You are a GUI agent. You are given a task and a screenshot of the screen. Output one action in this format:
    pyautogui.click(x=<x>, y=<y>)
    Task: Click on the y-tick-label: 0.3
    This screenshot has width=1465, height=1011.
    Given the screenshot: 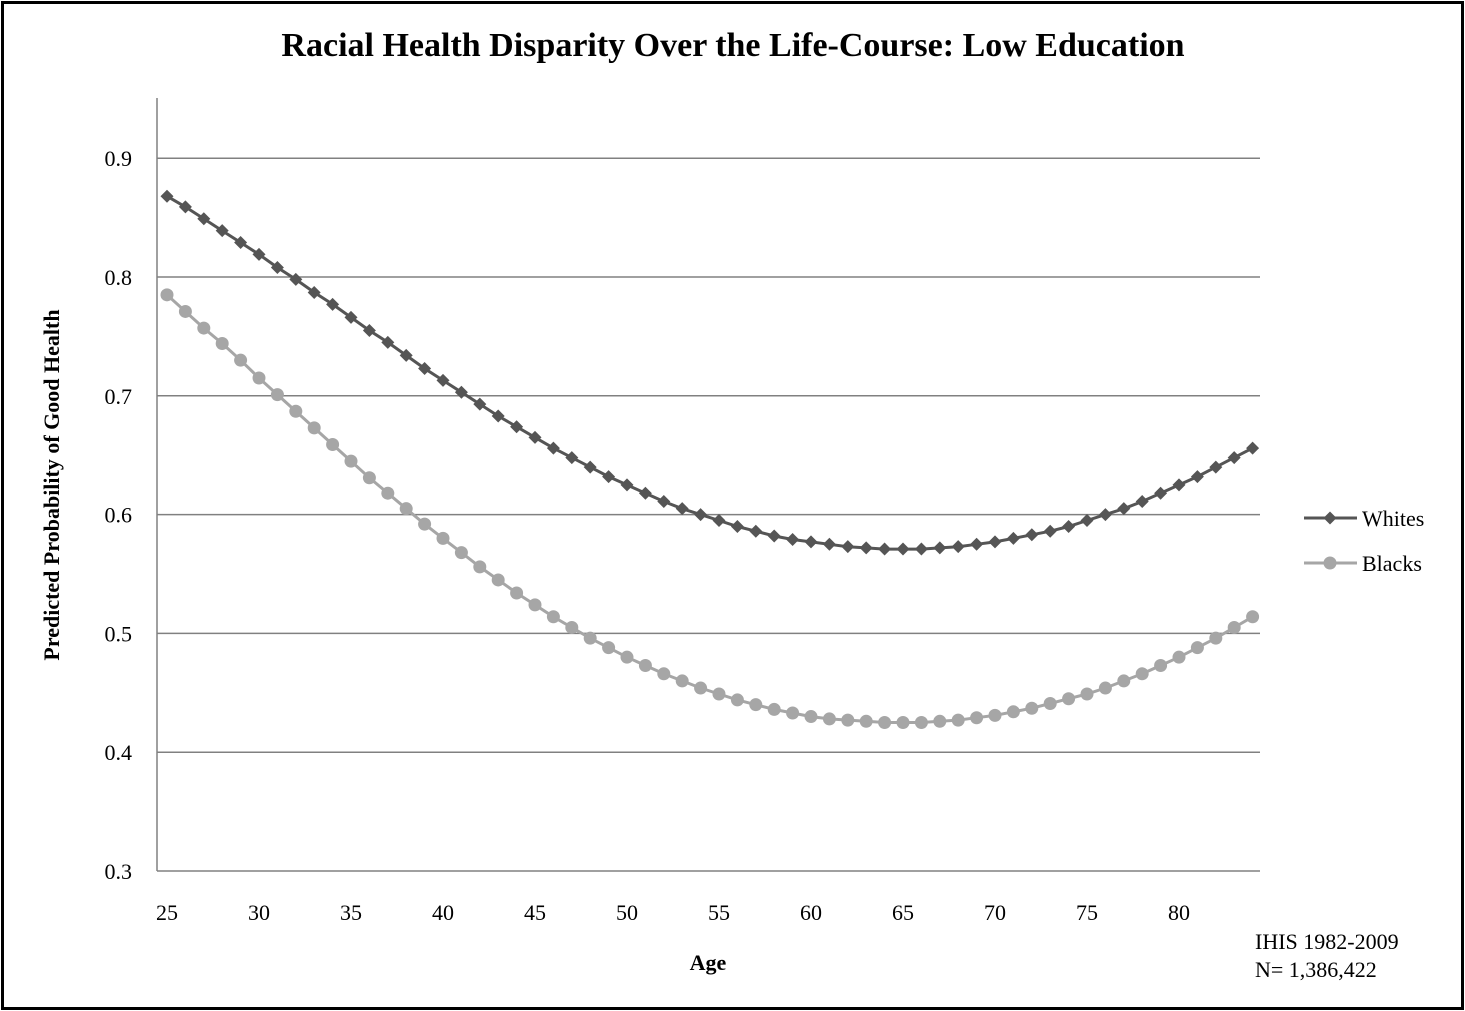 What is the action you would take?
    pyautogui.click(x=119, y=871)
    